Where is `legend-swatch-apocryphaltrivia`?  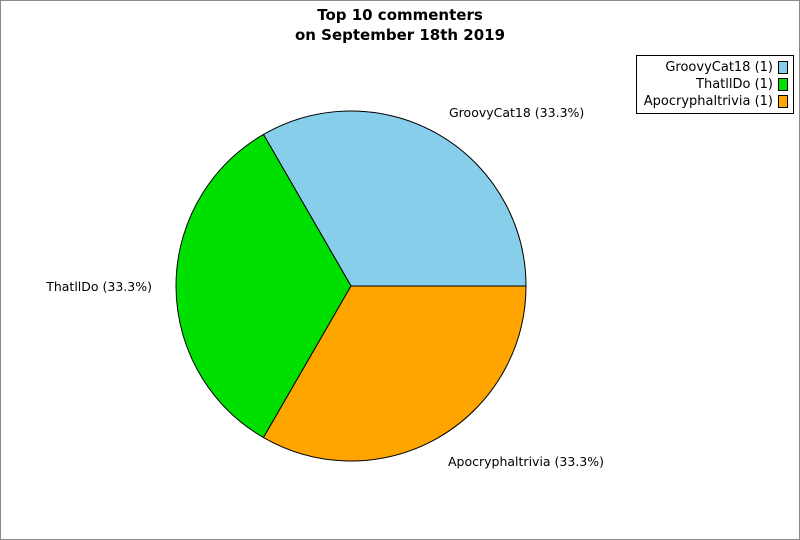
legend-swatch-apocryphaltrivia is located at coordinates (783, 101).